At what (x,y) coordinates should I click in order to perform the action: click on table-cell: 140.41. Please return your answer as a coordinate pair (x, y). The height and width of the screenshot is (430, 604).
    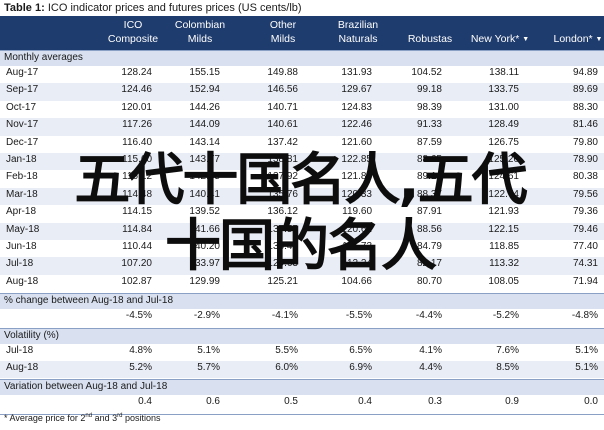
    Looking at the image, I should click on (204, 194).